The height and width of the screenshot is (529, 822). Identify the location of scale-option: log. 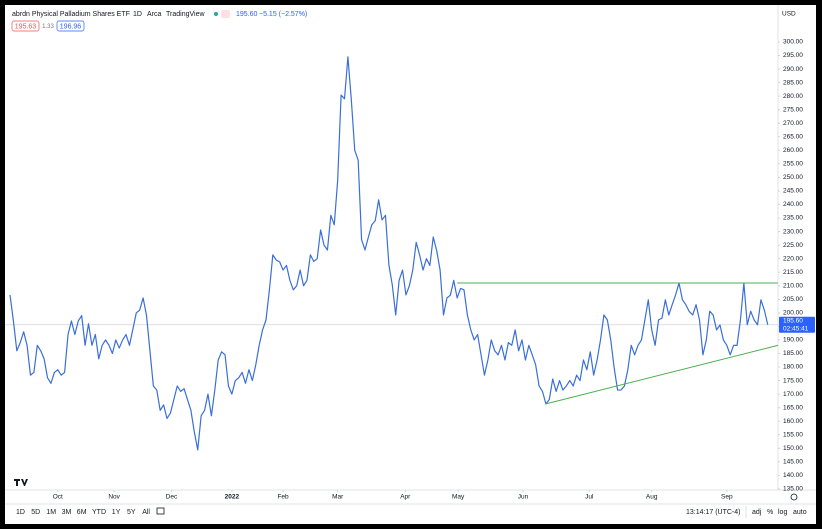
(782, 512).